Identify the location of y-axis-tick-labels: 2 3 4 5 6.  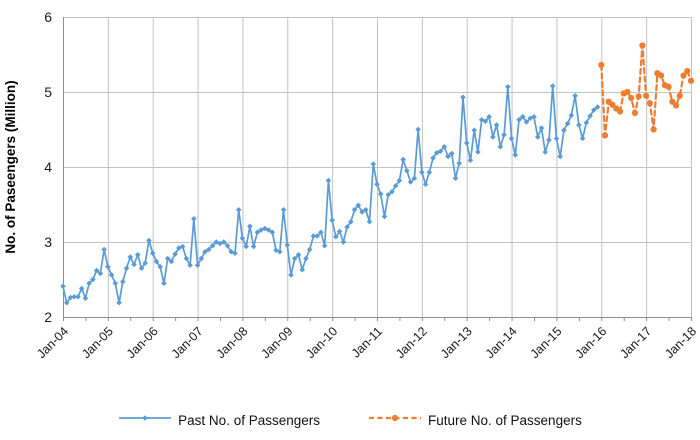
(48, 167).